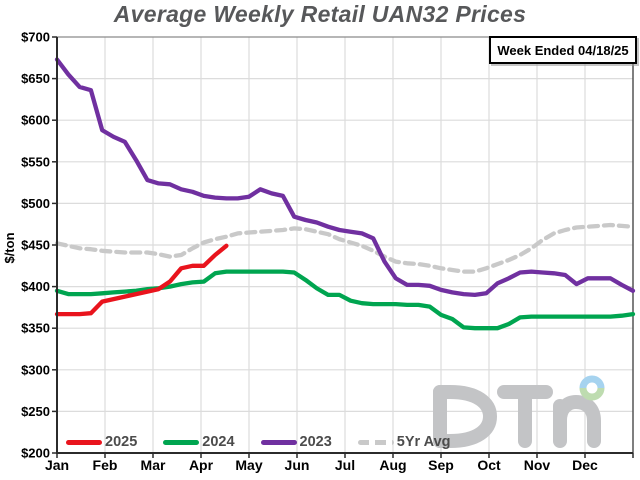  I want to click on week-ended-text: Week Ended 04/18/25, so click(563, 50).